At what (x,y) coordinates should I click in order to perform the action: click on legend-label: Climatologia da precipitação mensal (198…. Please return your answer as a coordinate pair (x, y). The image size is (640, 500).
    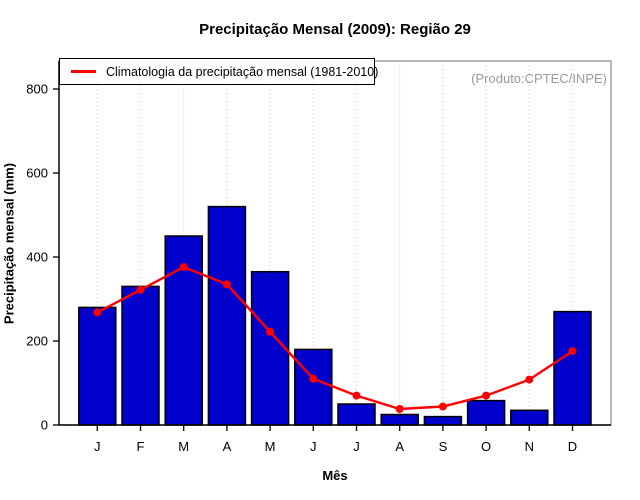
    Looking at the image, I should click on (242, 71).